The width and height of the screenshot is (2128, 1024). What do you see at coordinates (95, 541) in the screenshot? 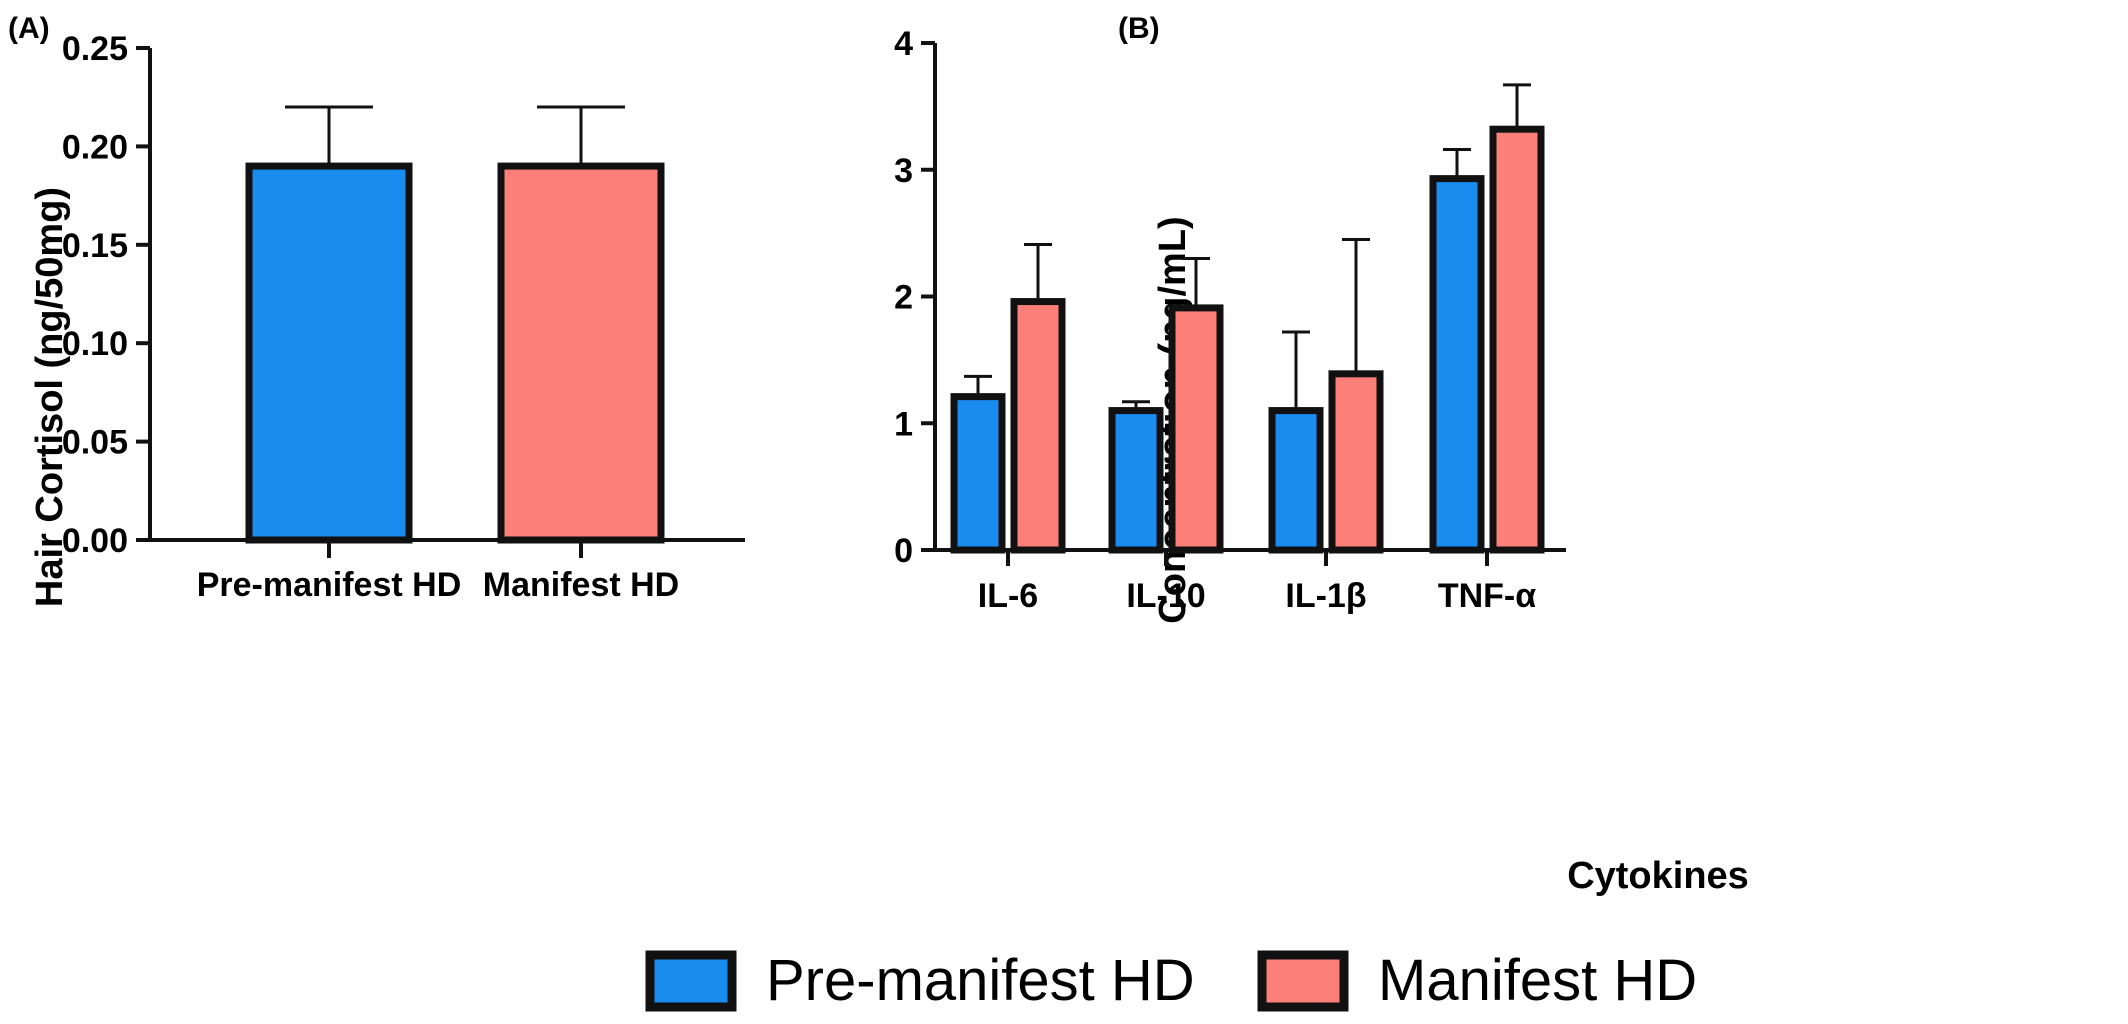
I see `panel-a-y-tick-label: 0.00` at bounding box center [95, 541].